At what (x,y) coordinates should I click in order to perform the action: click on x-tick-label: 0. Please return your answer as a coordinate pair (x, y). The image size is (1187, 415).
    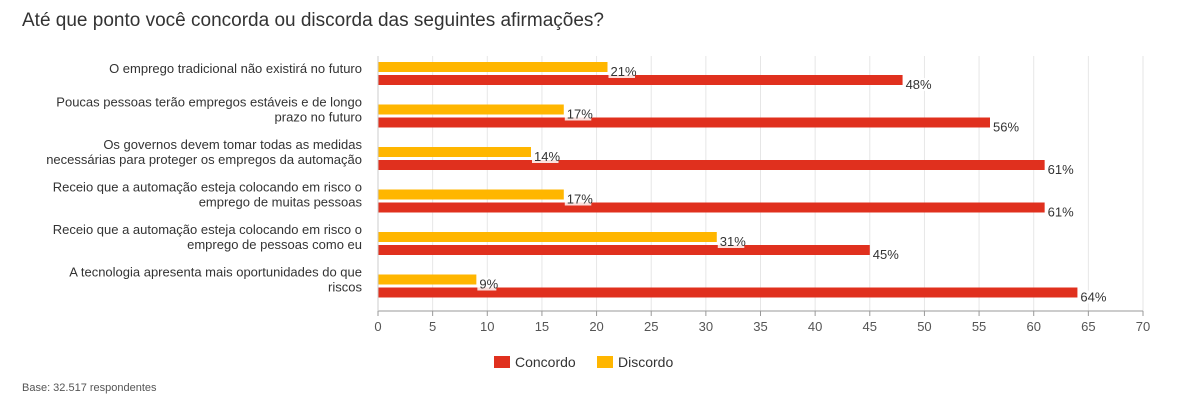
    Looking at the image, I should click on (377, 326).